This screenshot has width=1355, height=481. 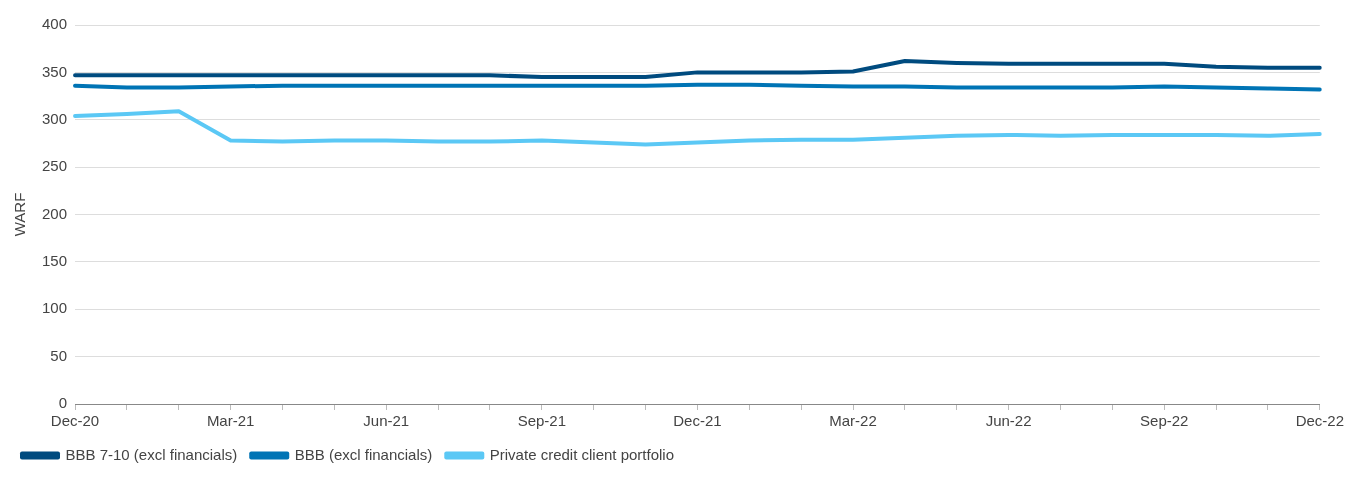 What do you see at coordinates (697, 421) in the screenshot?
I see `x-tick-label: Dec-21` at bounding box center [697, 421].